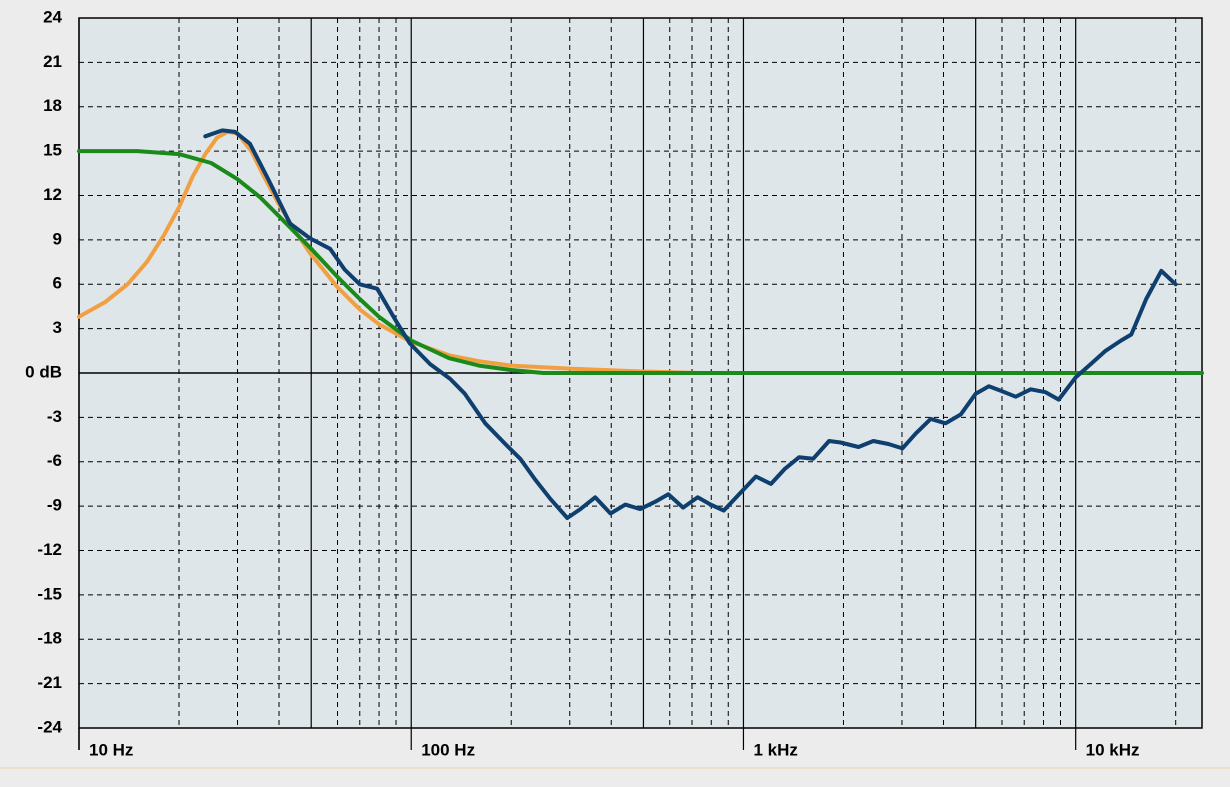 The image size is (1230, 787). I want to click on x-tick-label: 100 Hz, so click(448, 749).